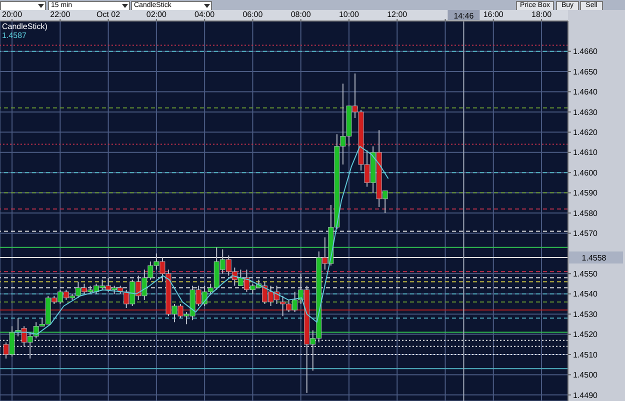 This screenshot has height=401, width=625. What do you see at coordinates (156, 14) in the screenshot?
I see `x-tick-label: 02:00` at bounding box center [156, 14].